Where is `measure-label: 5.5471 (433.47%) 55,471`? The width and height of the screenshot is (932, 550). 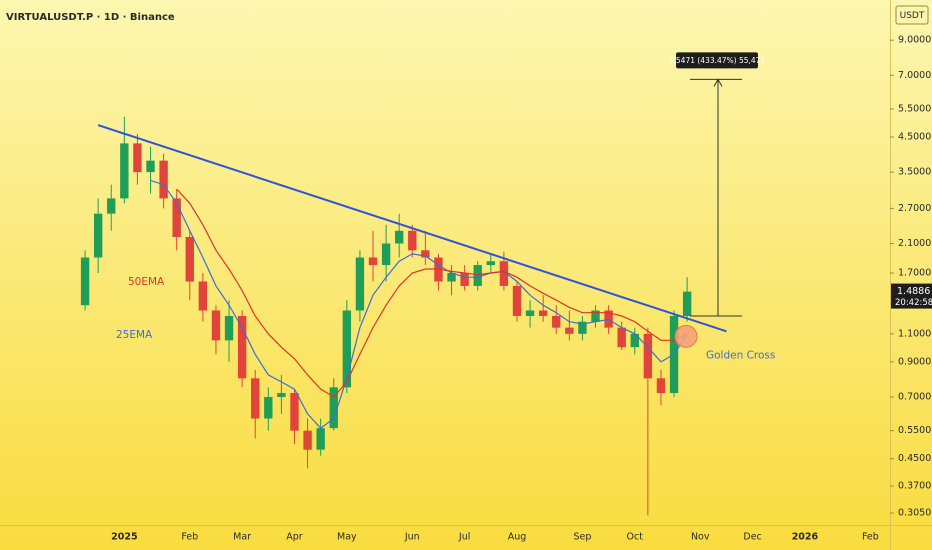
measure-label: 5.5471 (433.47%) 55,471 is located at coordinates (717, 60).